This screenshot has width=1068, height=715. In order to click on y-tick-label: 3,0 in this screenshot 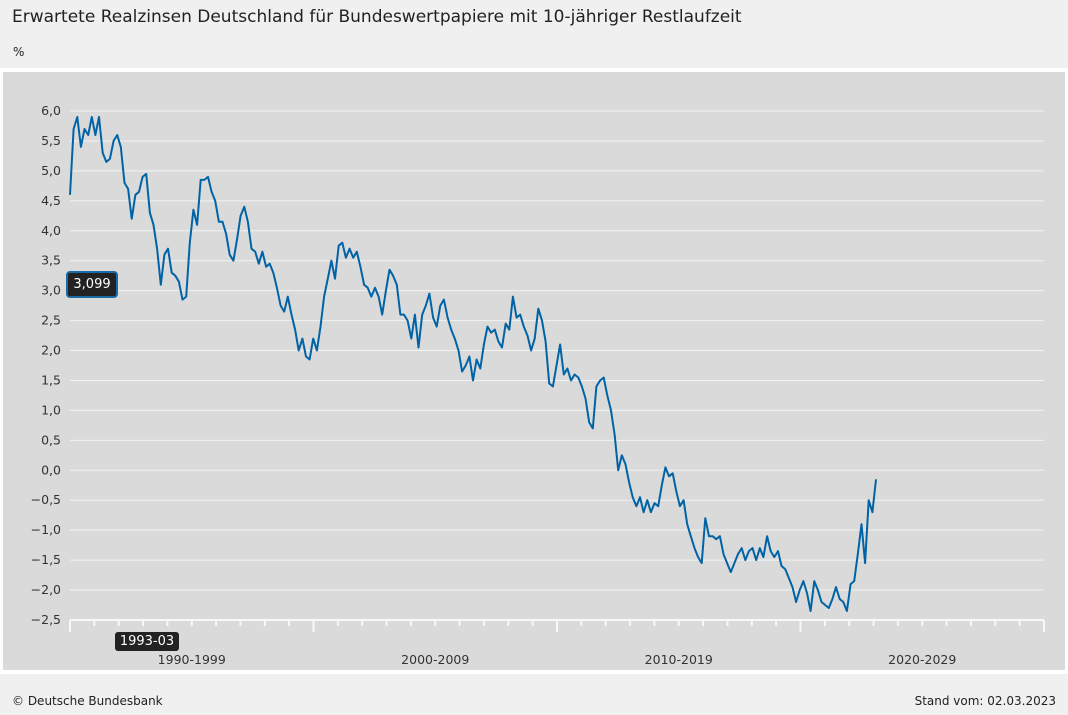, I will do `click(51, 290)`.